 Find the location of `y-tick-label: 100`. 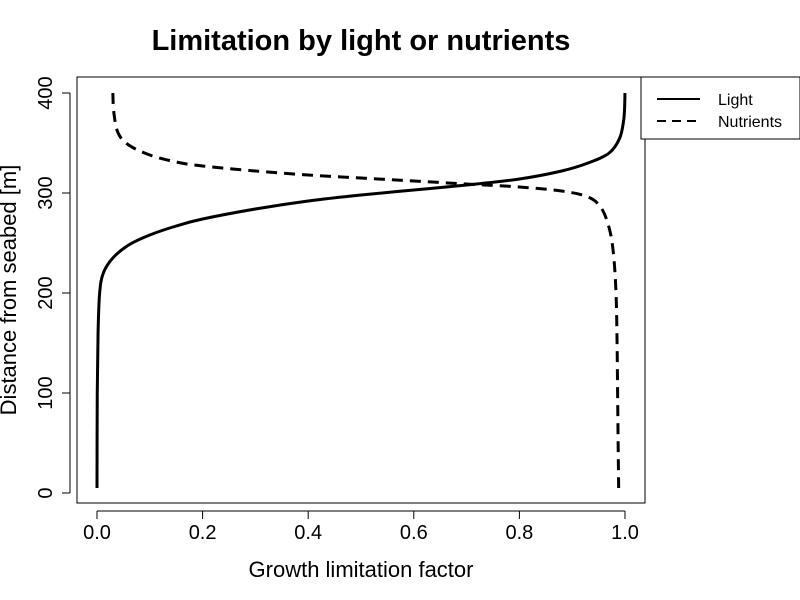

y-tick-label: 100 is located at coordinates (46, 392).